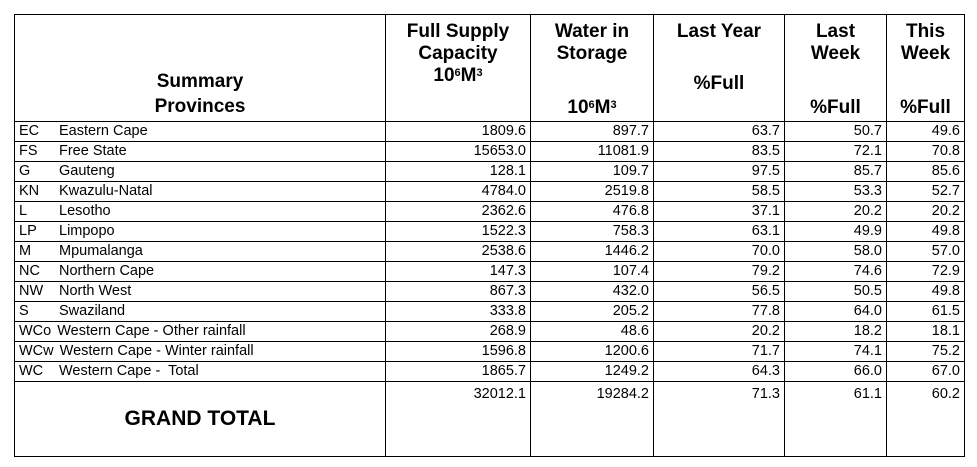 This screenshot has height=467, width=977. I want to click on province-name-cell: EC Eastern Cape, so click(200, 131).